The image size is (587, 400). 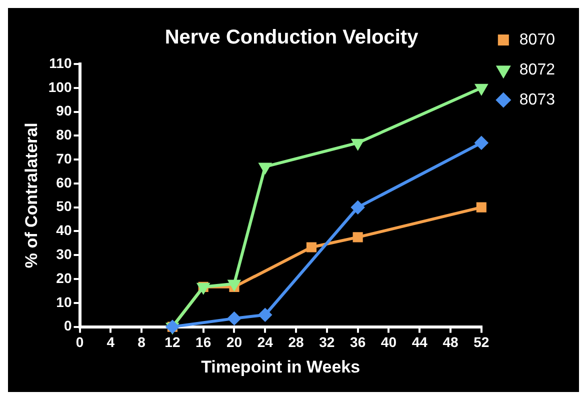 I want to click on legend-label: 8073, so click(x=537, y=99).